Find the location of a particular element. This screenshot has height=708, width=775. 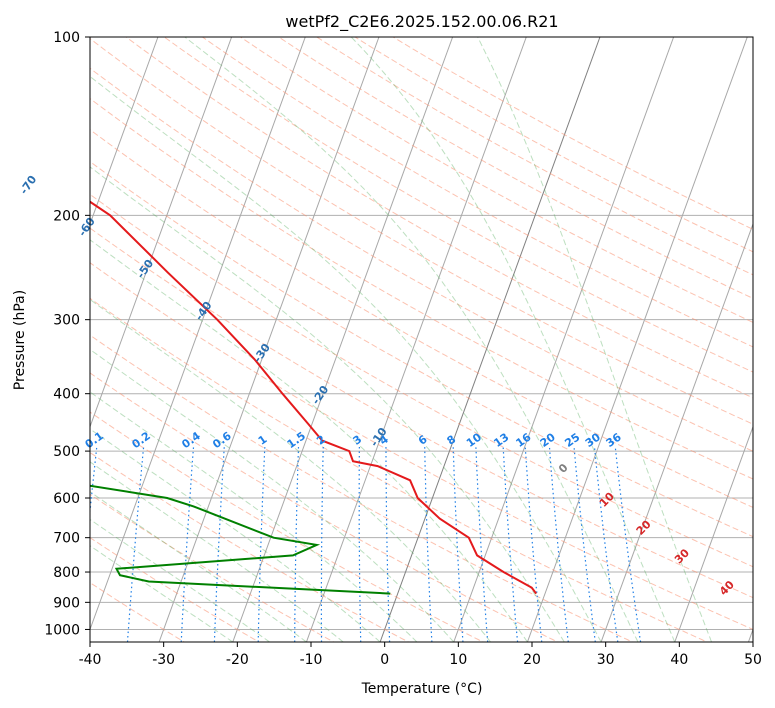

y-tick-label: 700 is located at coordinates (66, 539).